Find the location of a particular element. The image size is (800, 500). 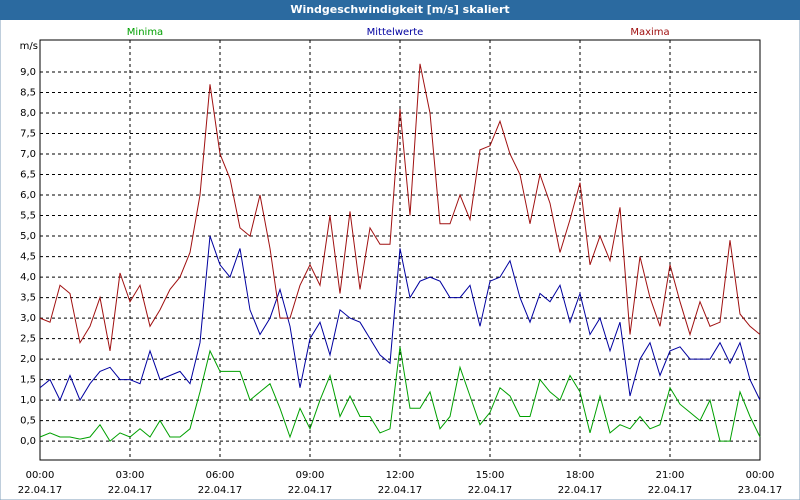

x-tick-label: 21:00 is located at coordinates (670, 475).